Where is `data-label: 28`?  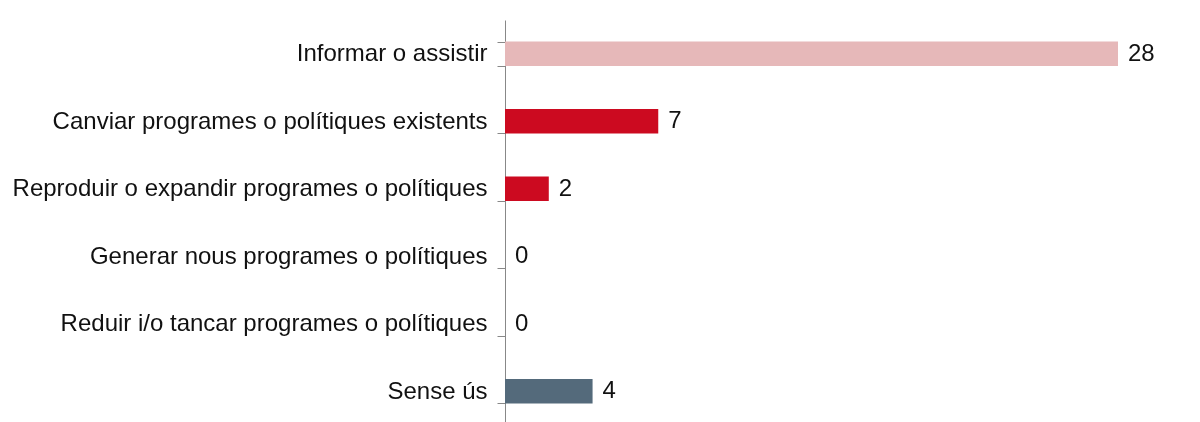
data-label: 28 is located at coordinates (1141, 52).